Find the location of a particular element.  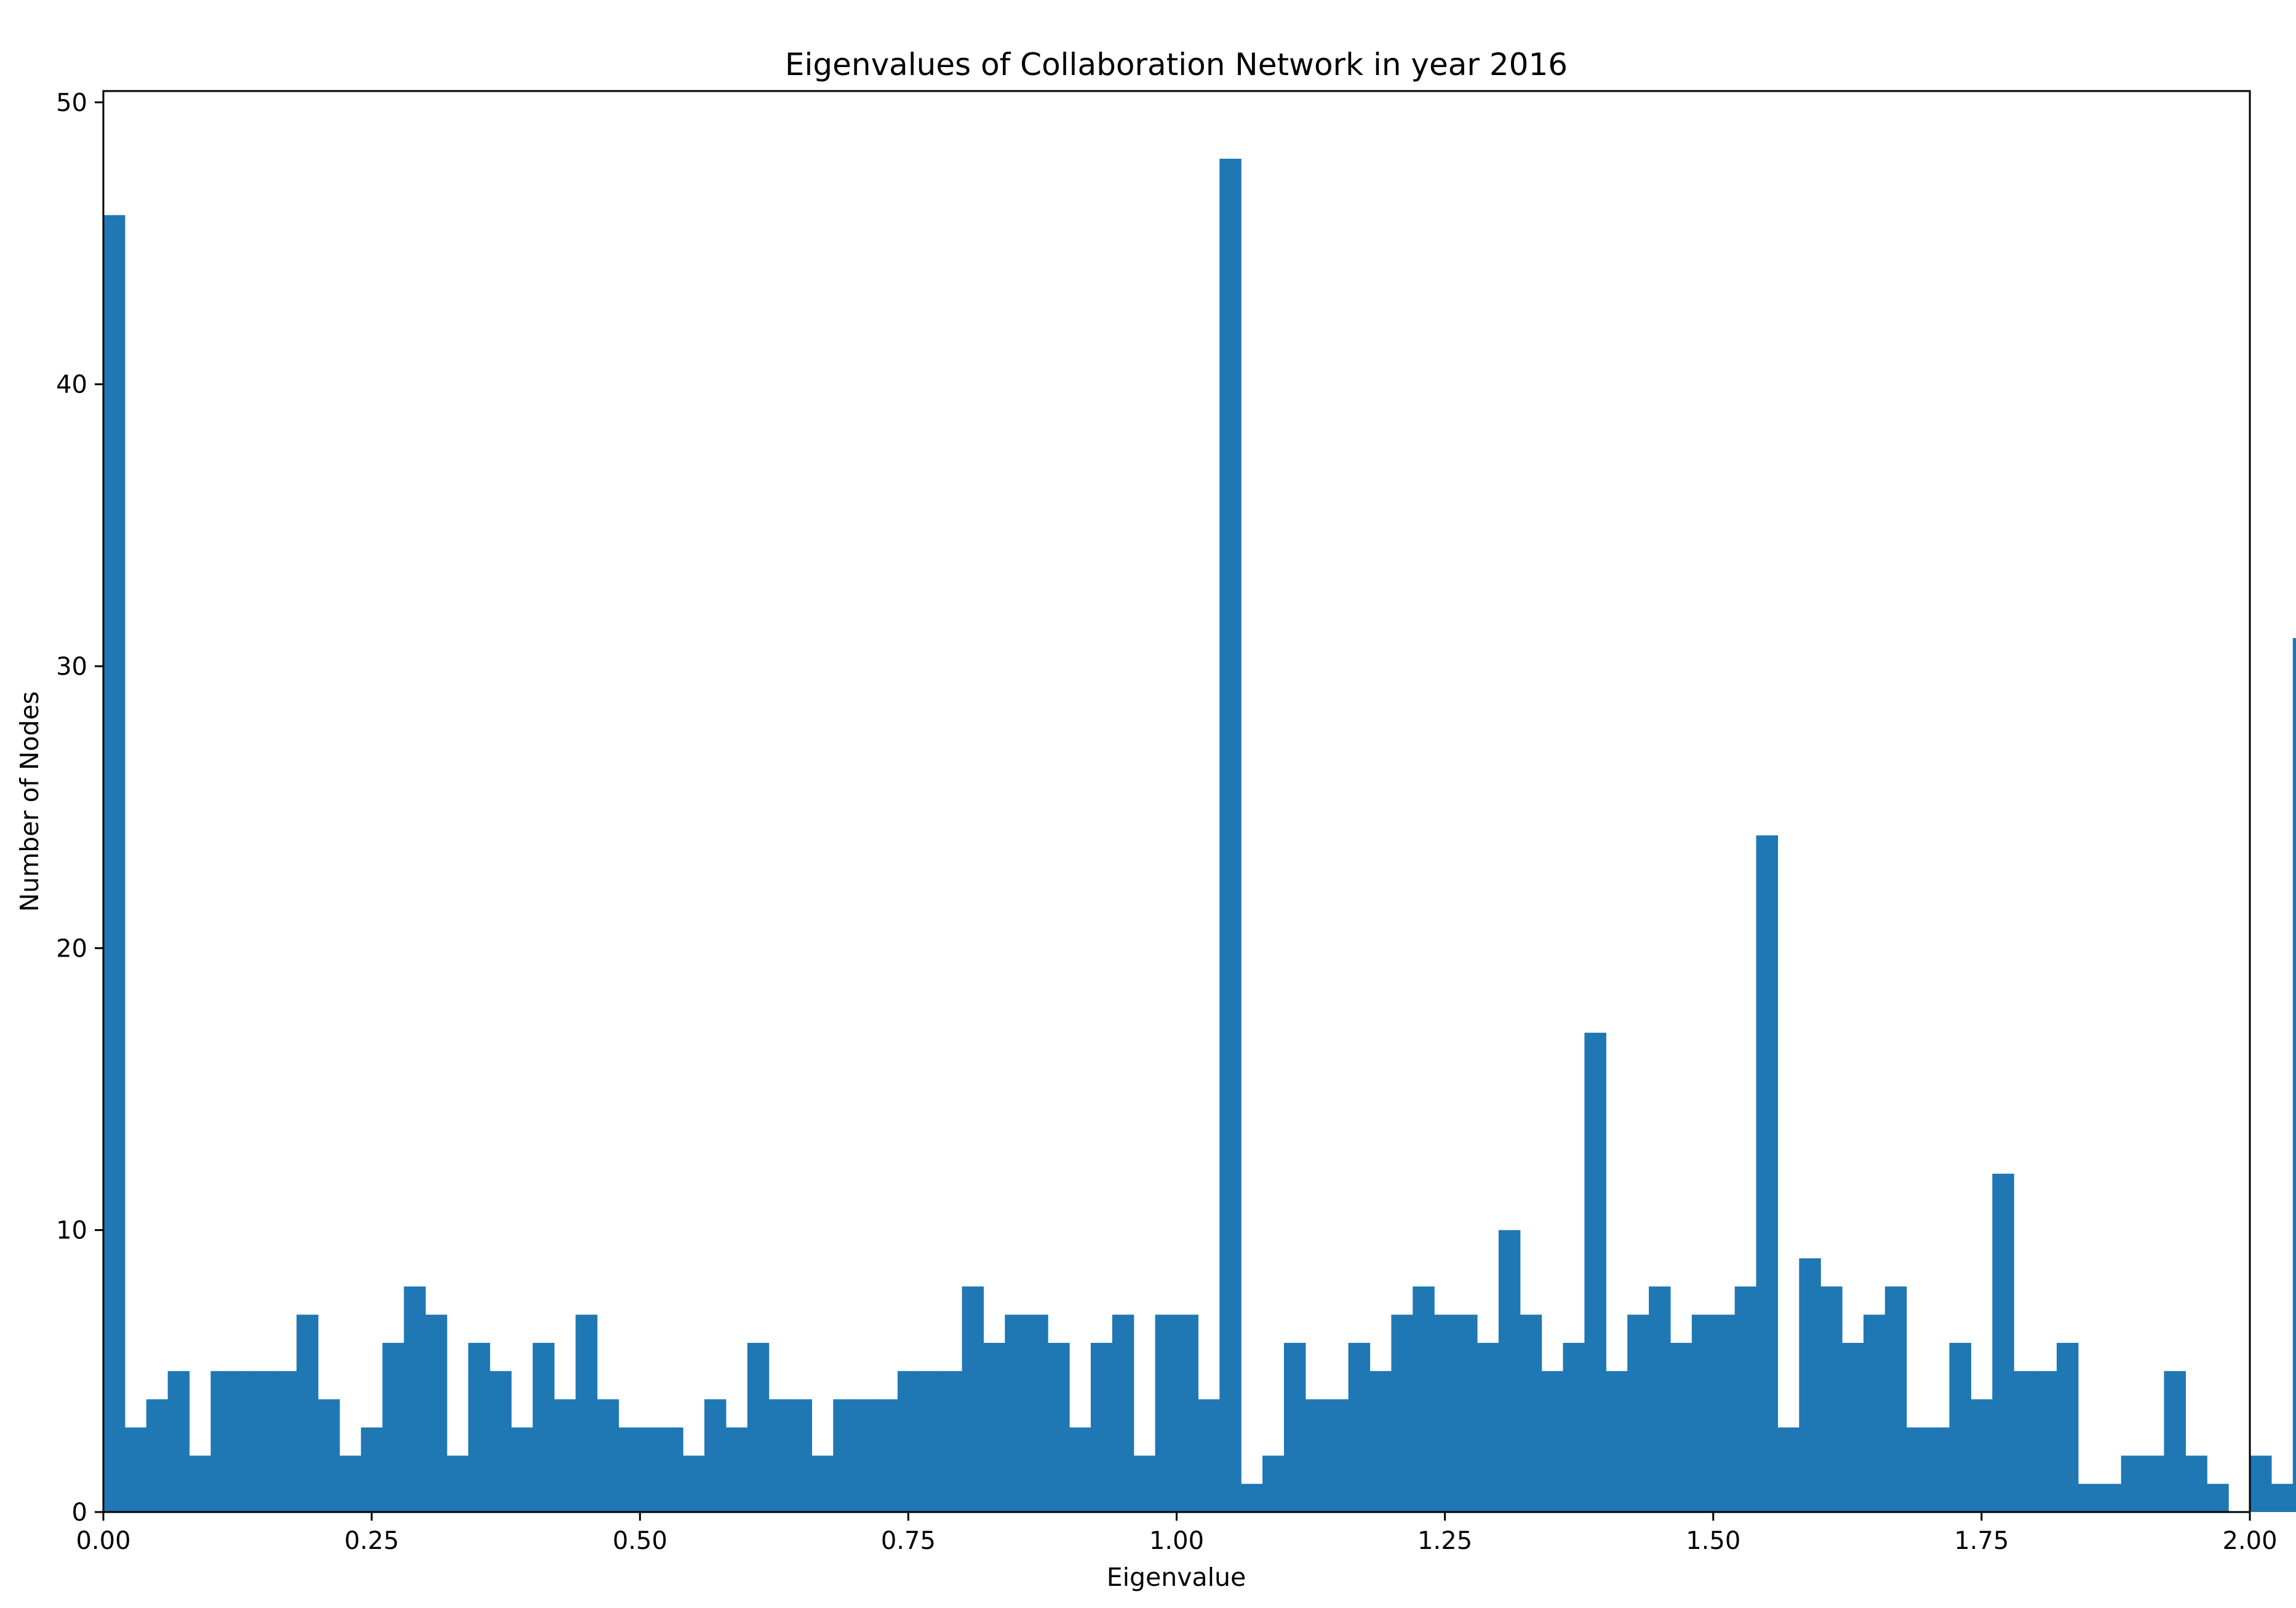

y-tick-label: 20 is located at coordinates (72, 948).